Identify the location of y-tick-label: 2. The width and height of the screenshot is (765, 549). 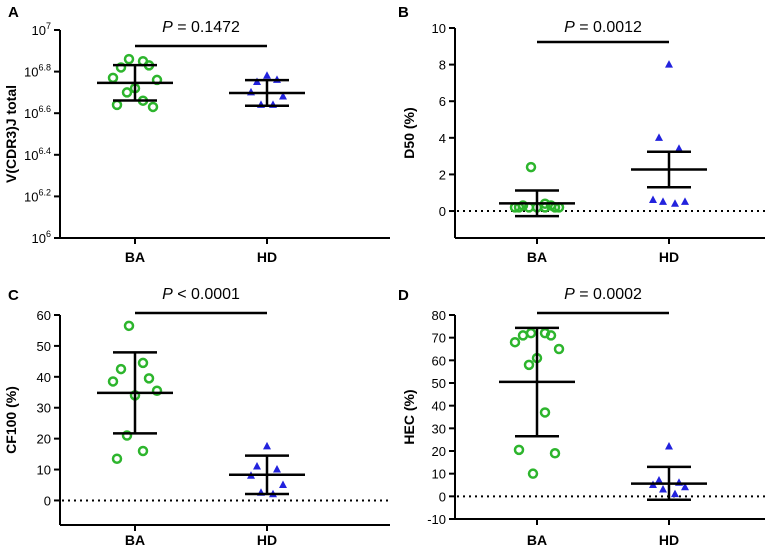
(442, 174).